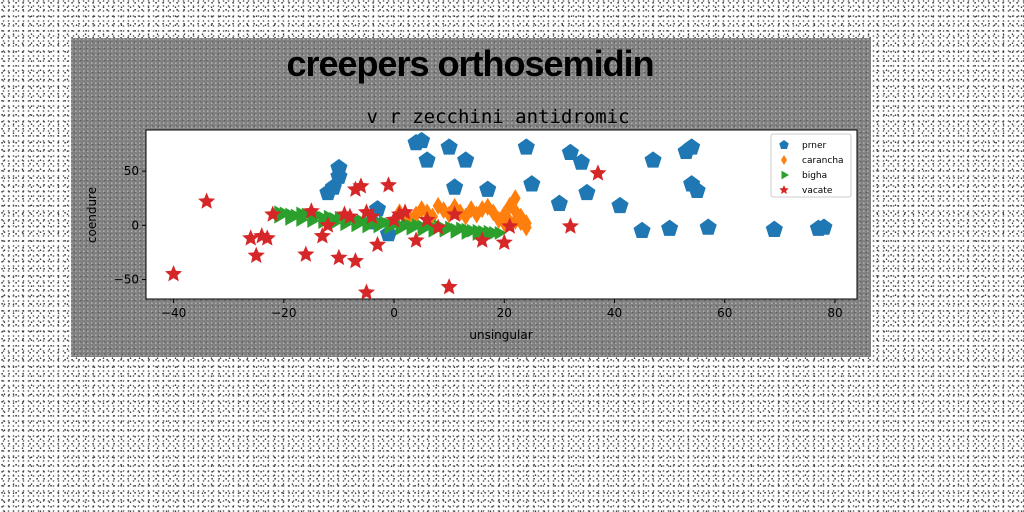 This screenshot has width=1024, height=512. Describe the element at coordinates (92, 215) in the screenshot. I see `y-axis-label: coendure` at that location.